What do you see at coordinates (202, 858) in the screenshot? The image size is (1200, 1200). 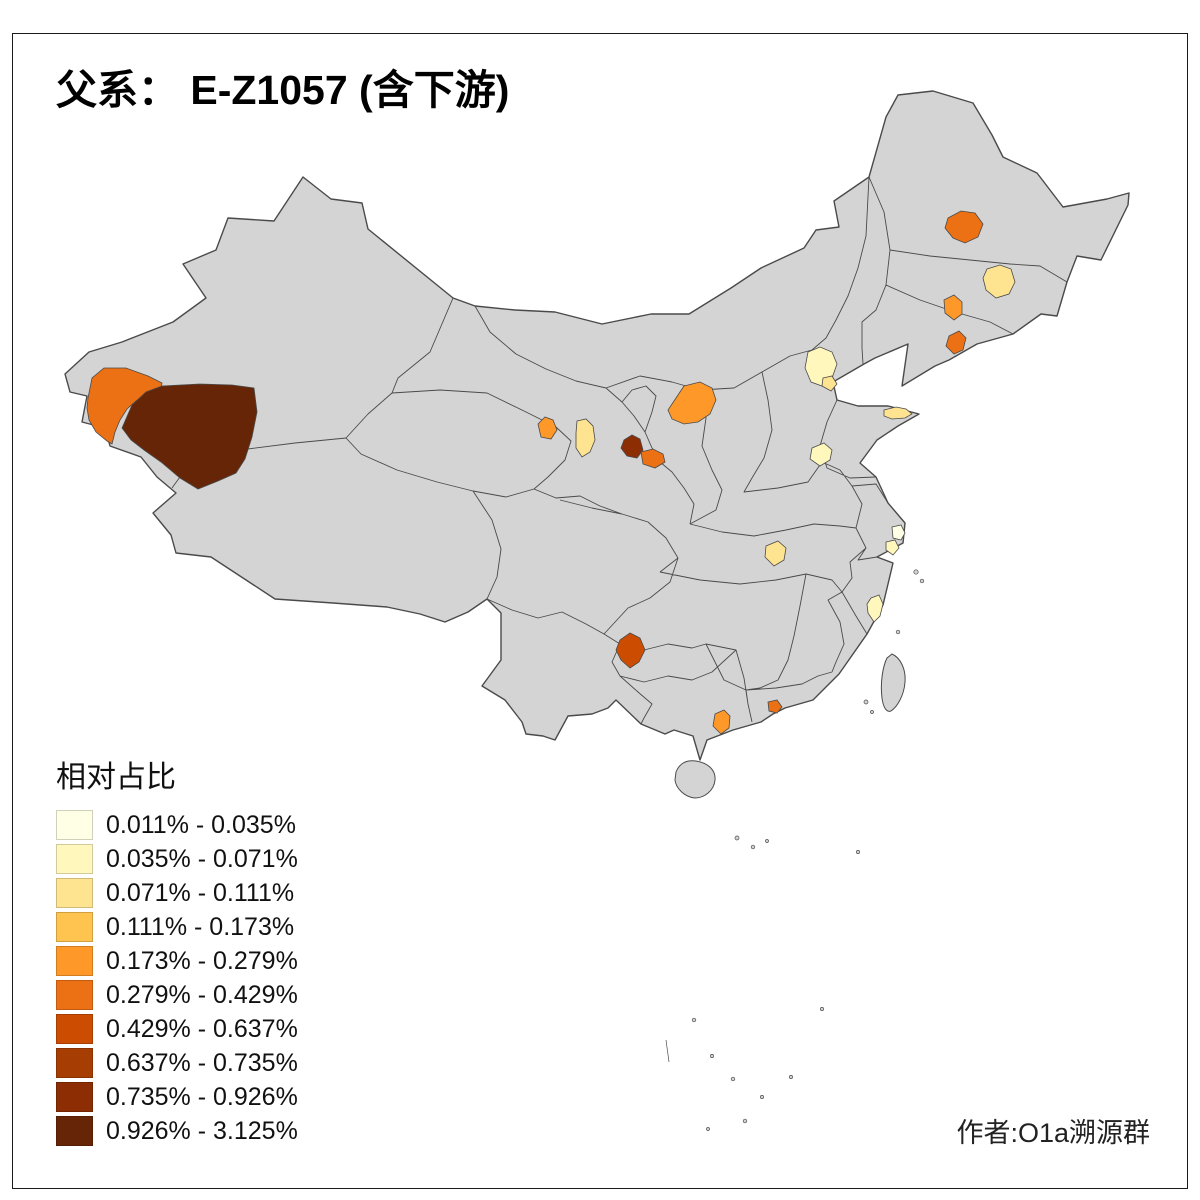 I see `legend-label: 0.035% - 0.071%` at bounding box center [202, 858].